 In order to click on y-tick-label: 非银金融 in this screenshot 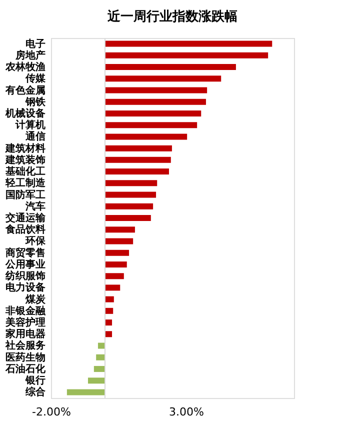, I will do `click(25, 310)`.